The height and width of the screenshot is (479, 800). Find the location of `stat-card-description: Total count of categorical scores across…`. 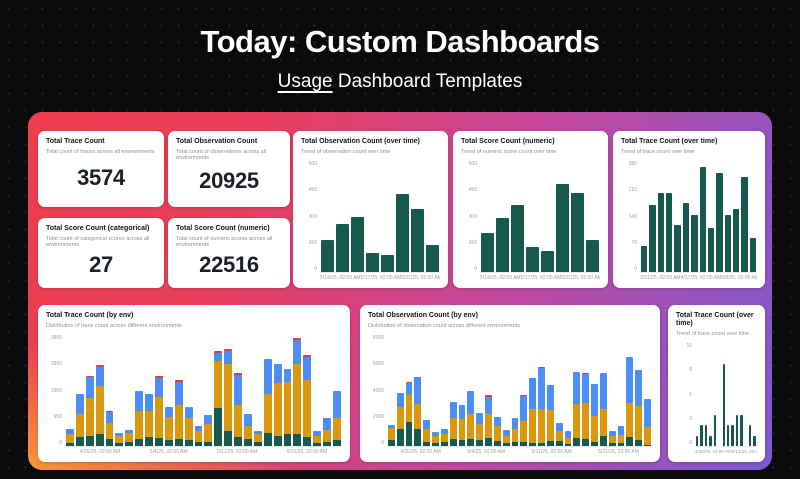

stat-card-description: Total count of categorical scores across… is located at coordinates (98, 242).